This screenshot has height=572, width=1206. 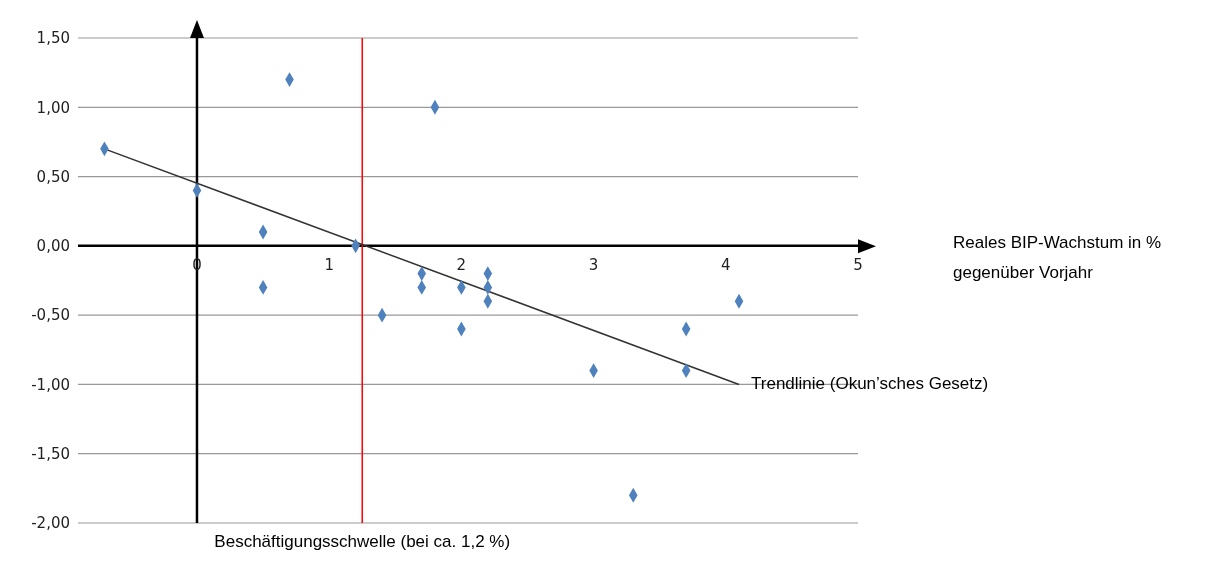 I want to click on y-tick-label: -1,00, so click(x=50, y=384).